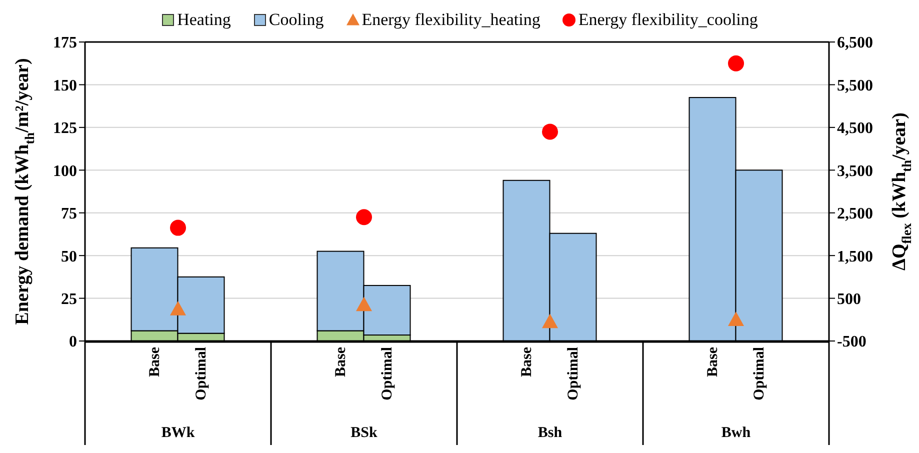 The image size is (919, 453). Describe the element at coordinates (855, 129) in the screenshot. I see `y2-tick-label: 4,500` at that location.